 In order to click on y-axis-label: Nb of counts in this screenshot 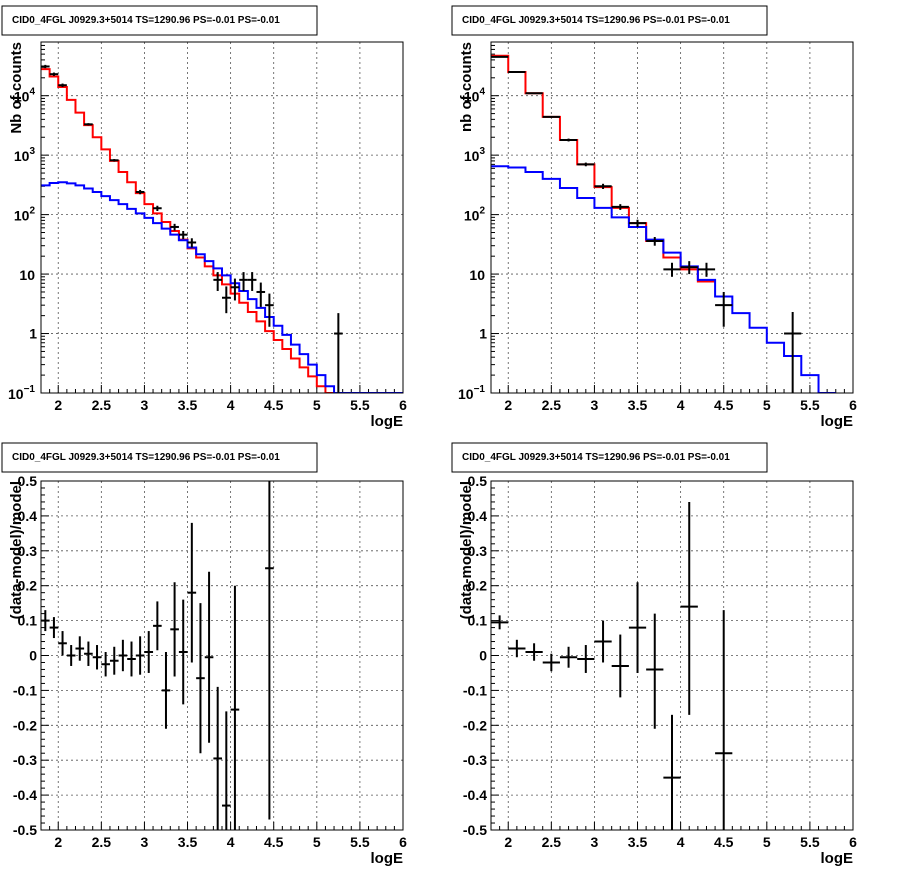, I will do `click(16, 88)`.